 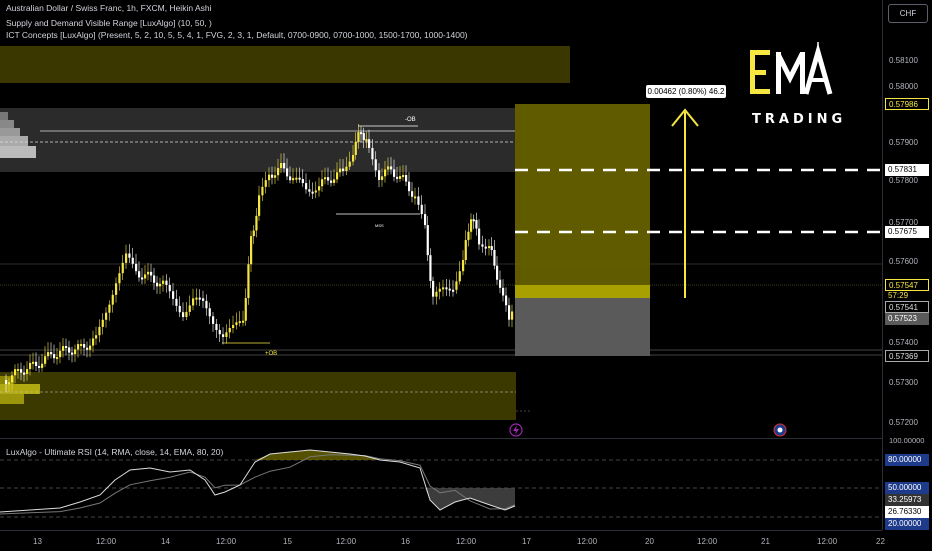 What do you see at coordinates (685, 203) in the screenshot?
I see `up-arrow-icon` at bounding box center [685, 203].